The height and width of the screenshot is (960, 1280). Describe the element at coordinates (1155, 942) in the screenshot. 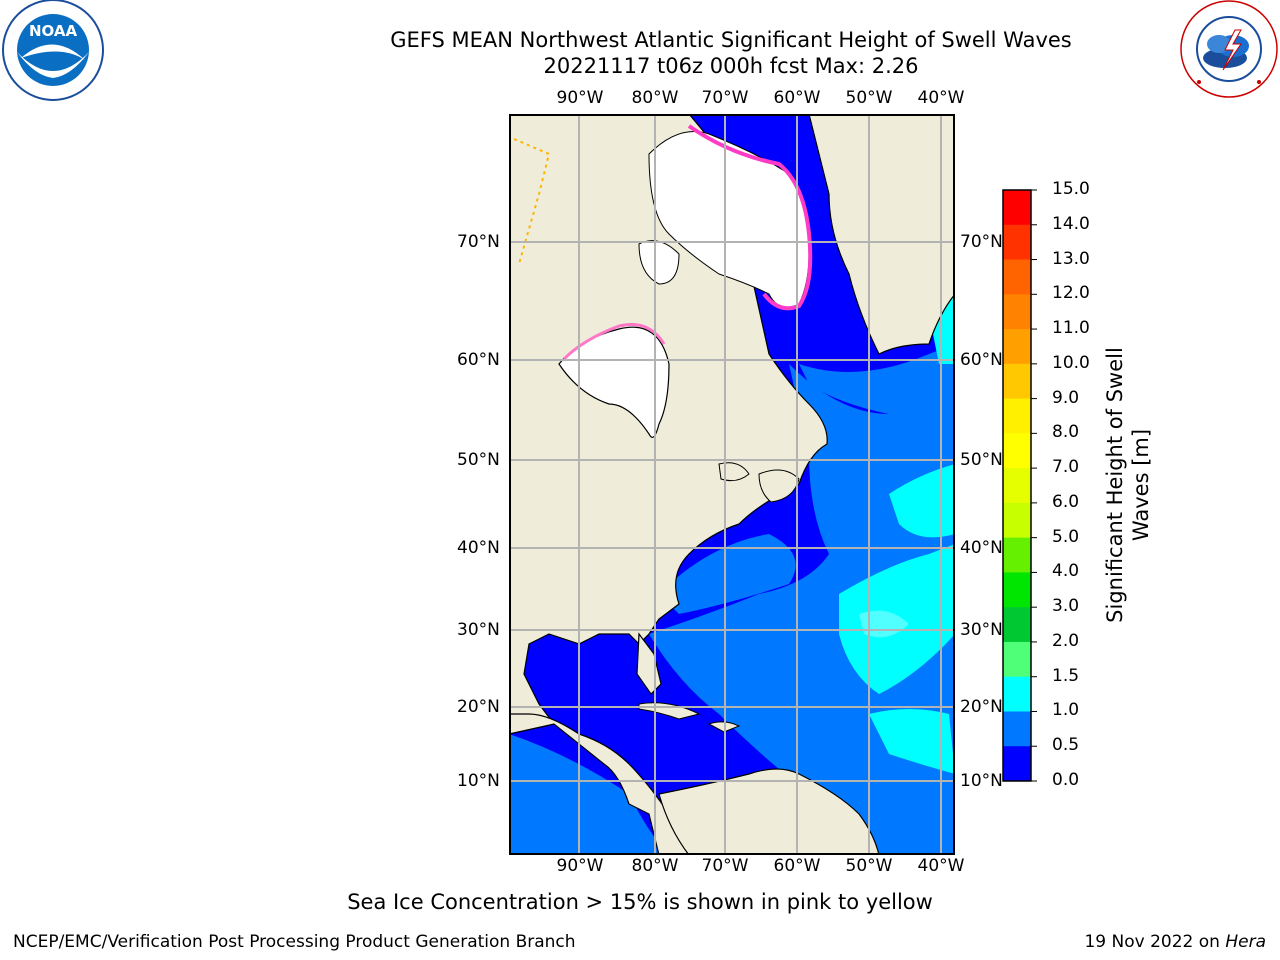

I see `footer-date-text: 19 Nov 2022 on` at that location.